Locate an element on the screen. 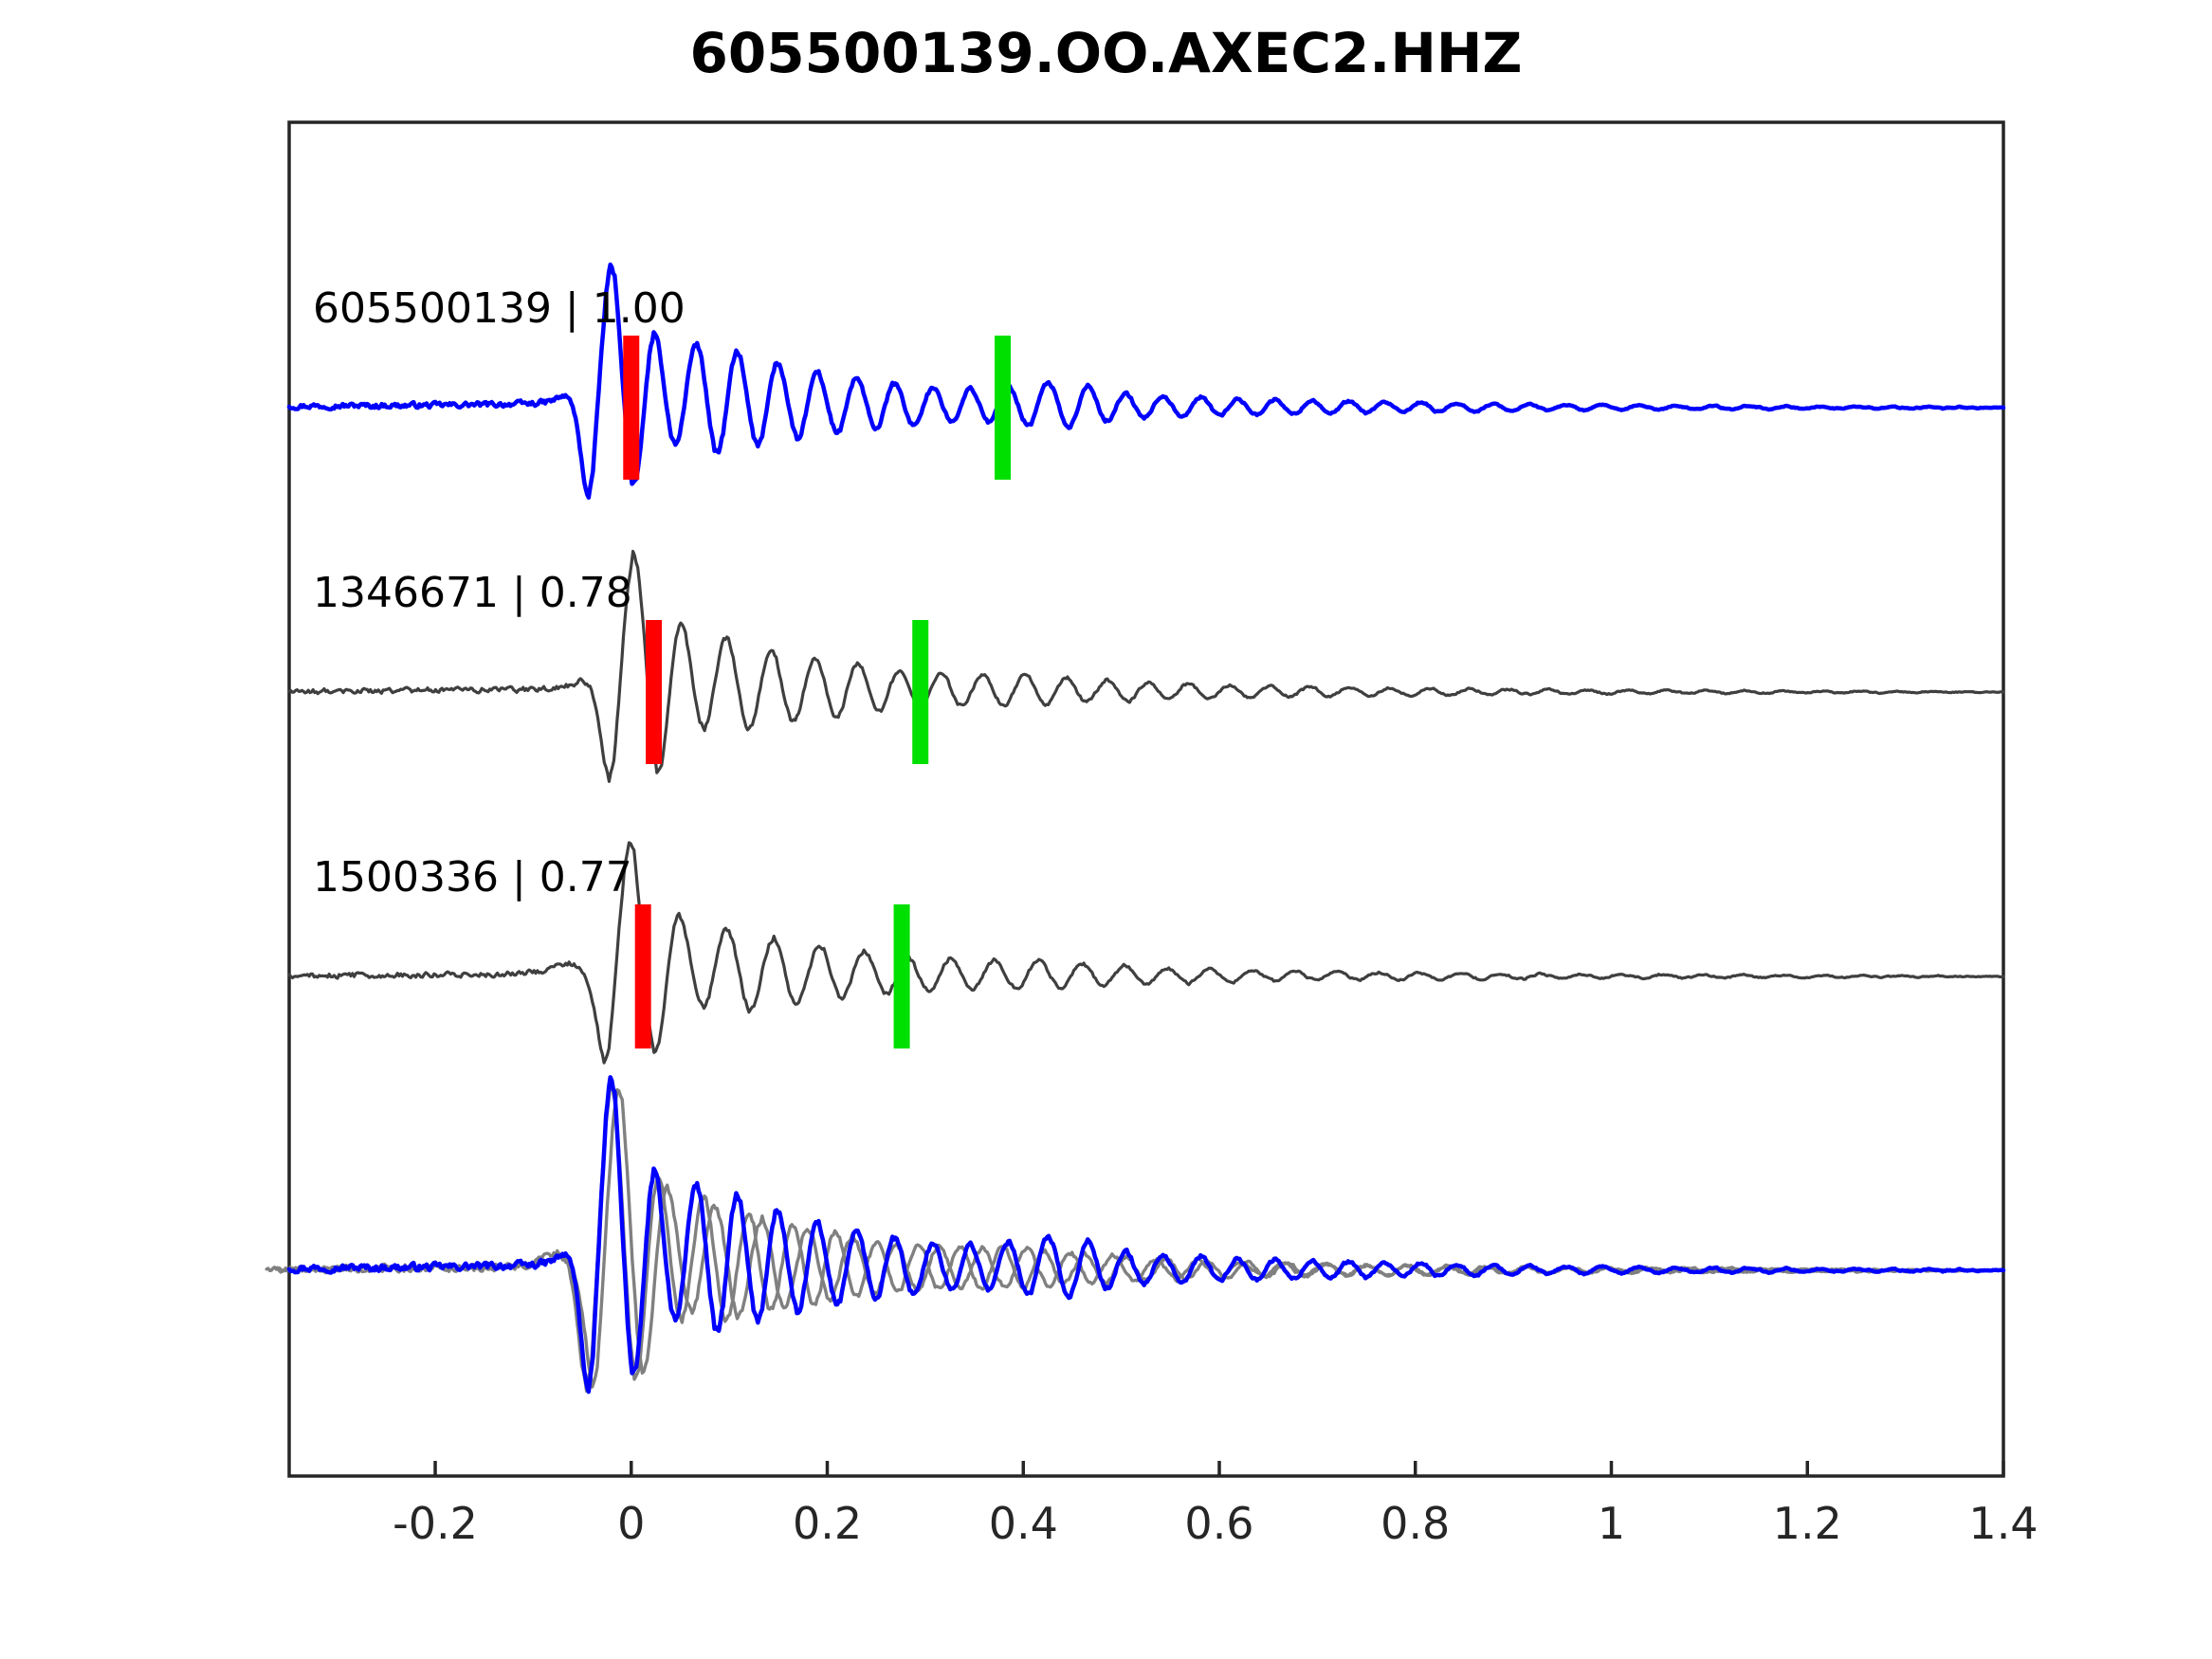 The image size is (2212, 1659). x-tick-label: 1.4 is located at coordinates (2003, 1523).